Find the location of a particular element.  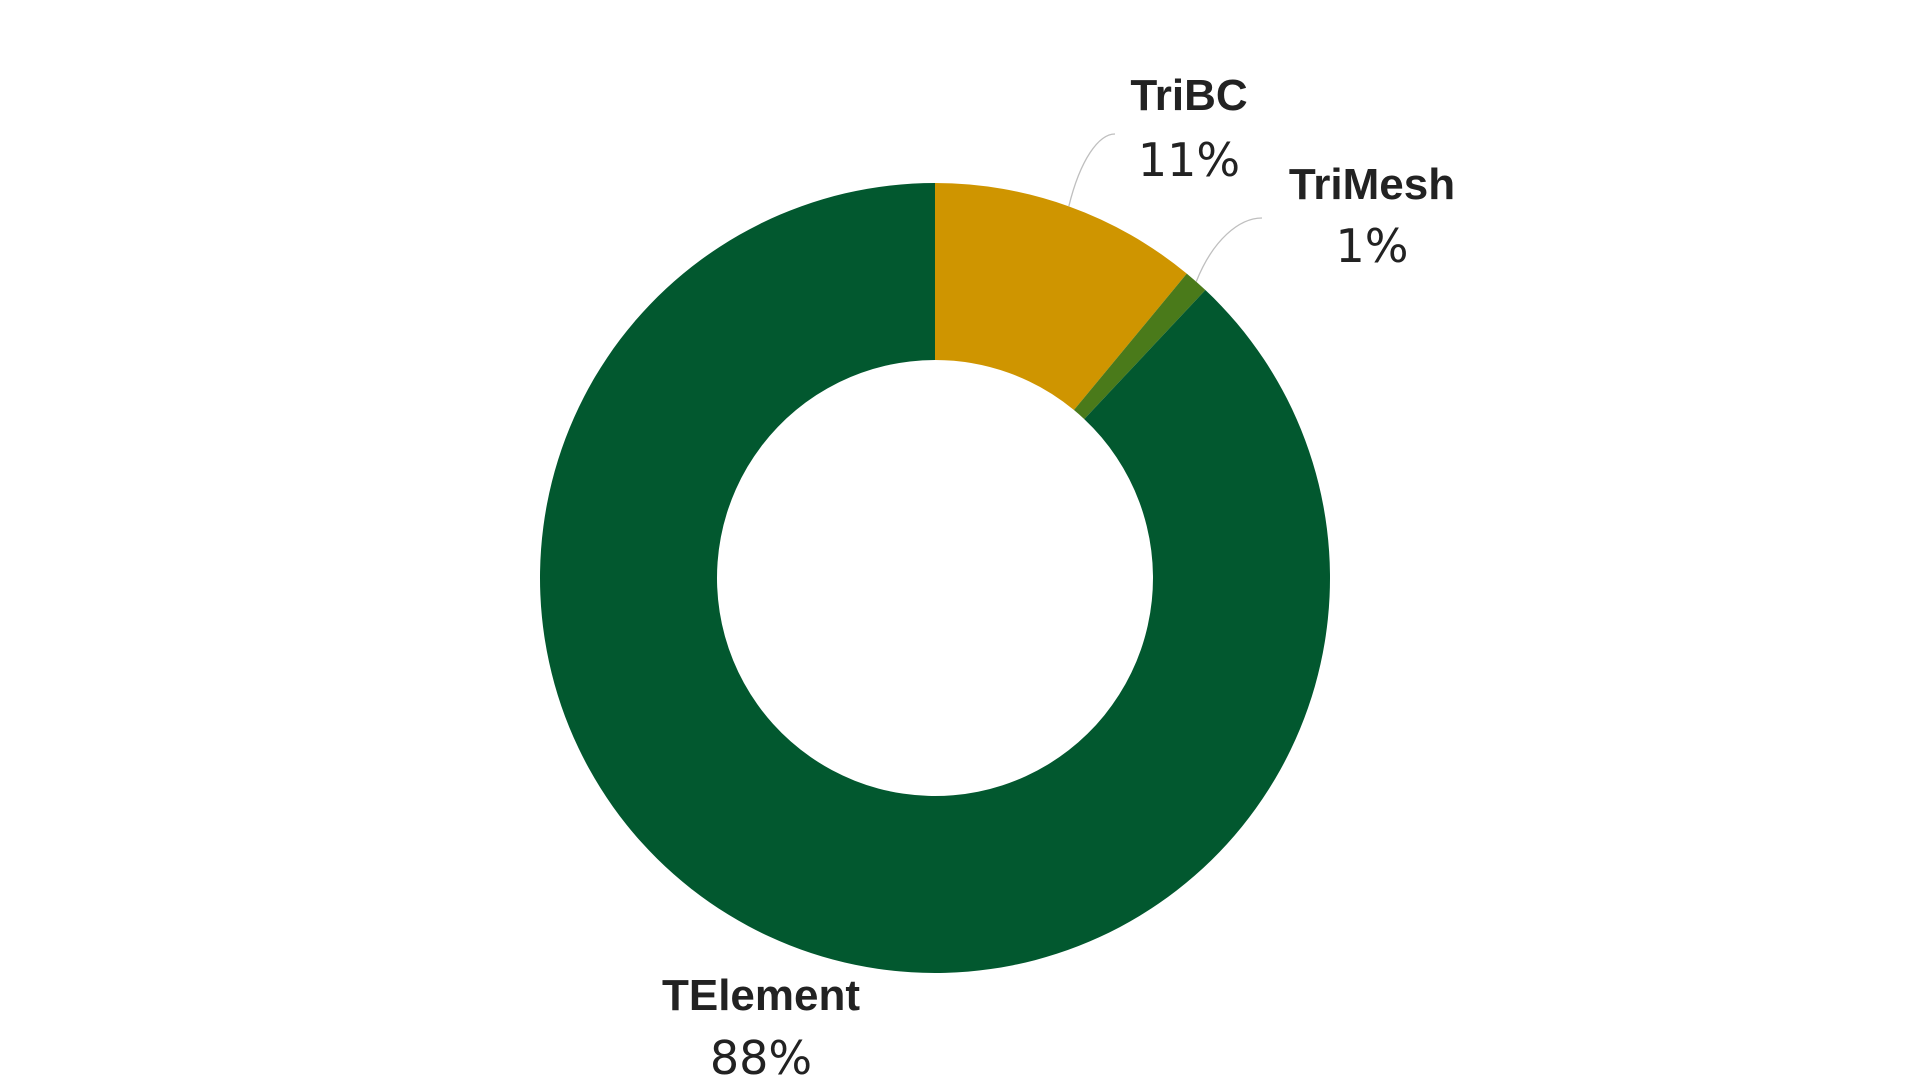

slice-label-telement: TElement is located at coordinates (761, 995).